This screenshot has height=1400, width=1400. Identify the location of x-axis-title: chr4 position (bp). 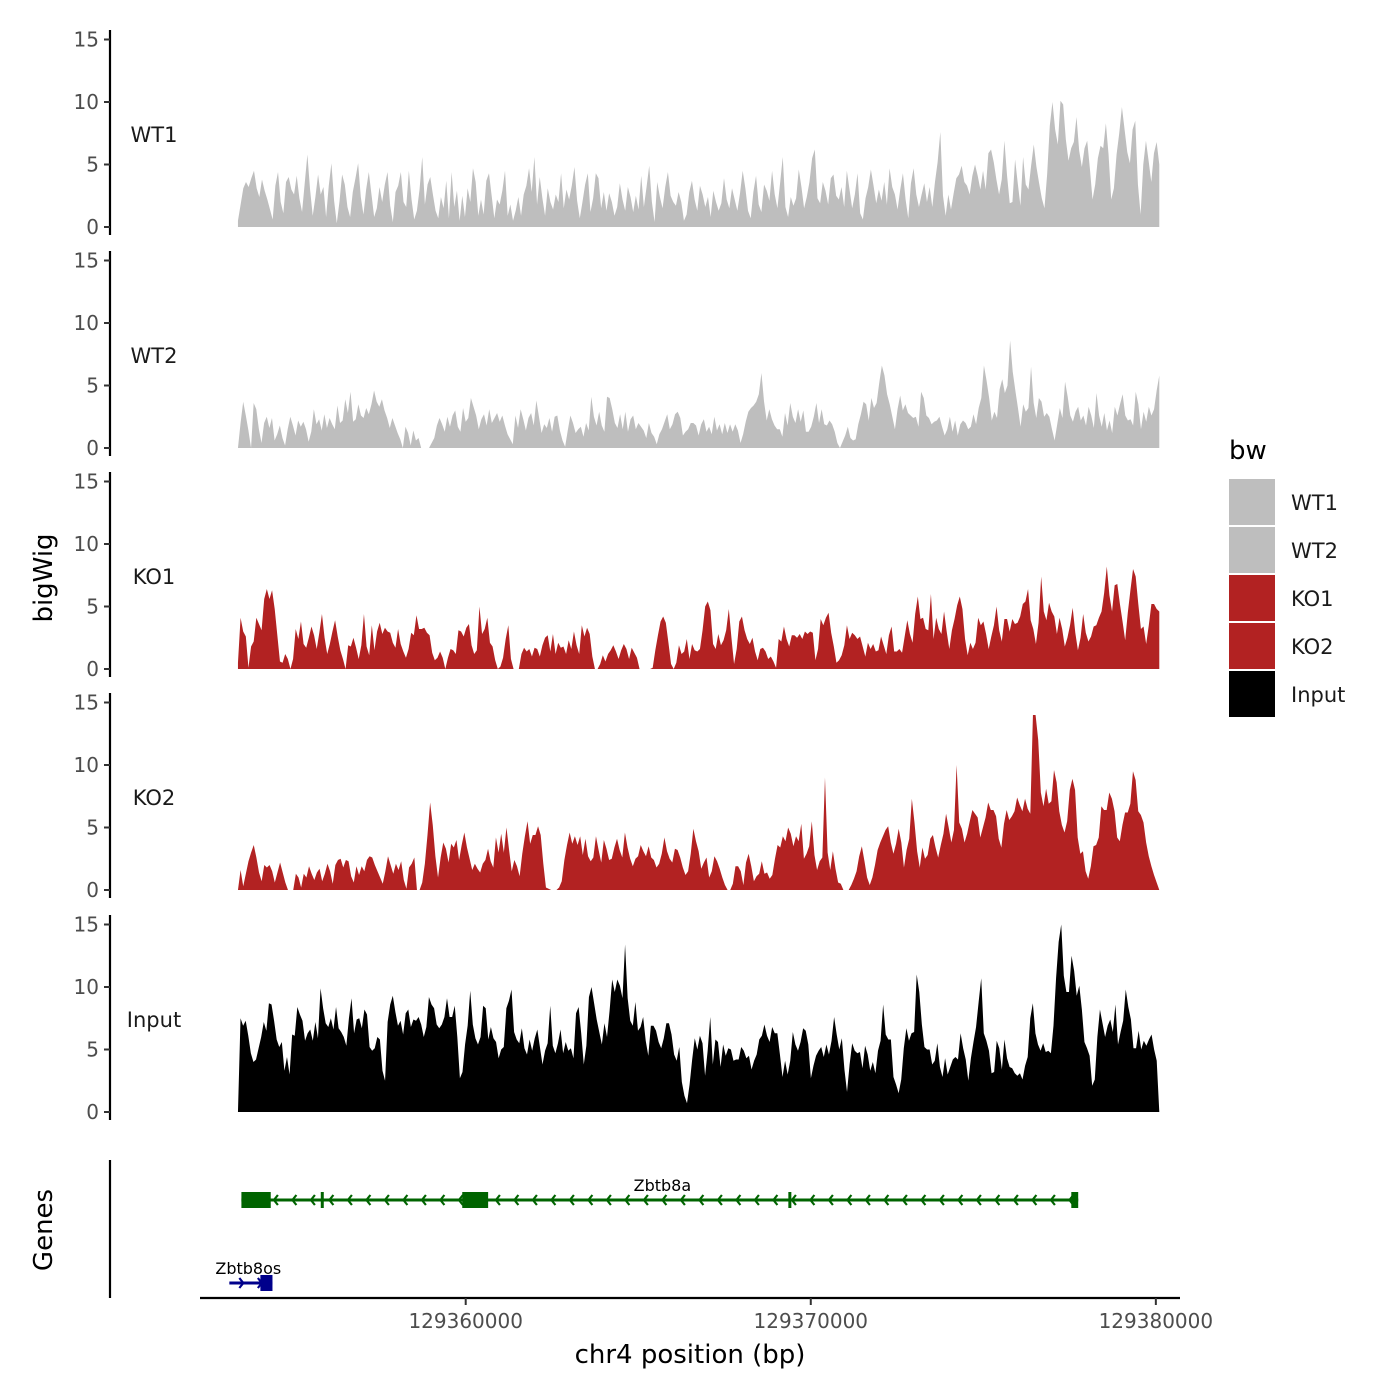
(690, 1355).